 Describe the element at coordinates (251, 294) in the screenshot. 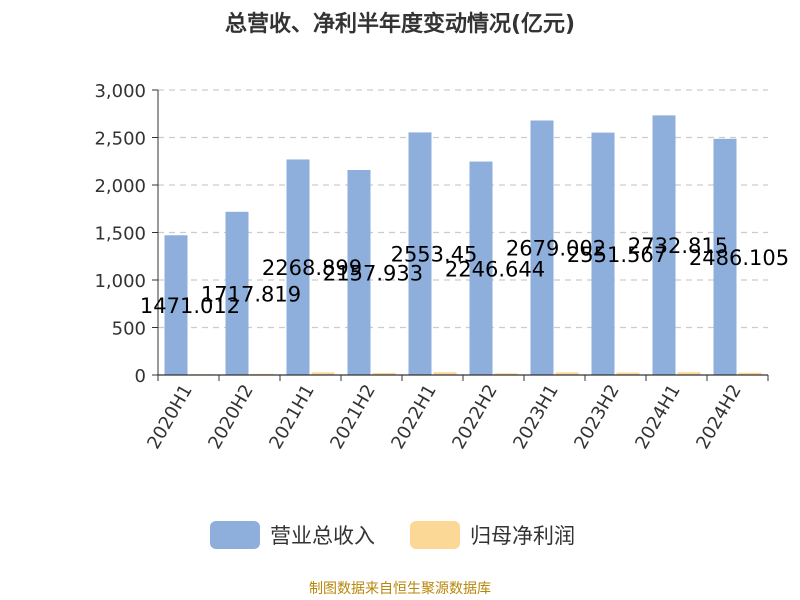

I see `data-label-revenue: 1717.819` at that location.